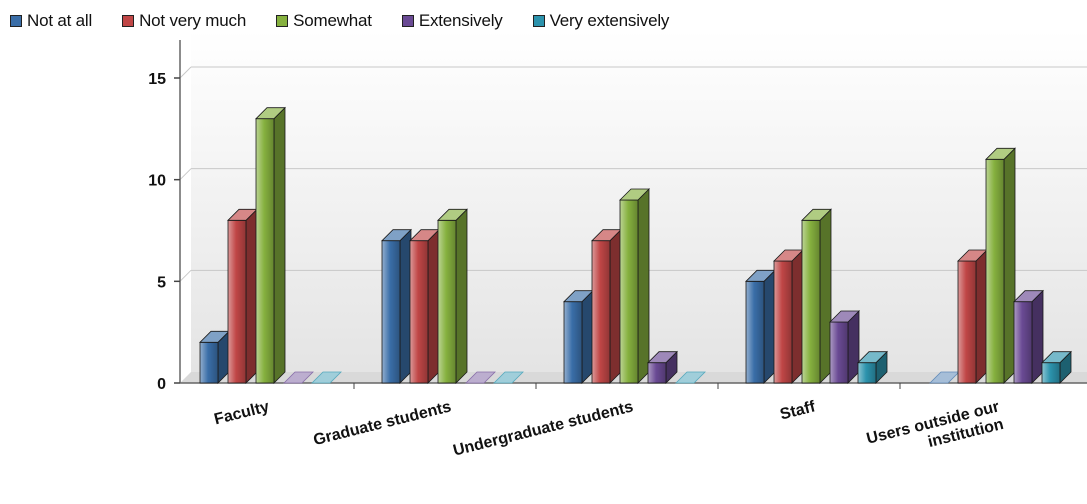 The width and height of the screenshot is (1087, 504). I want to click on bar-very-extensively-undergraduate-students, so click(690, 377).